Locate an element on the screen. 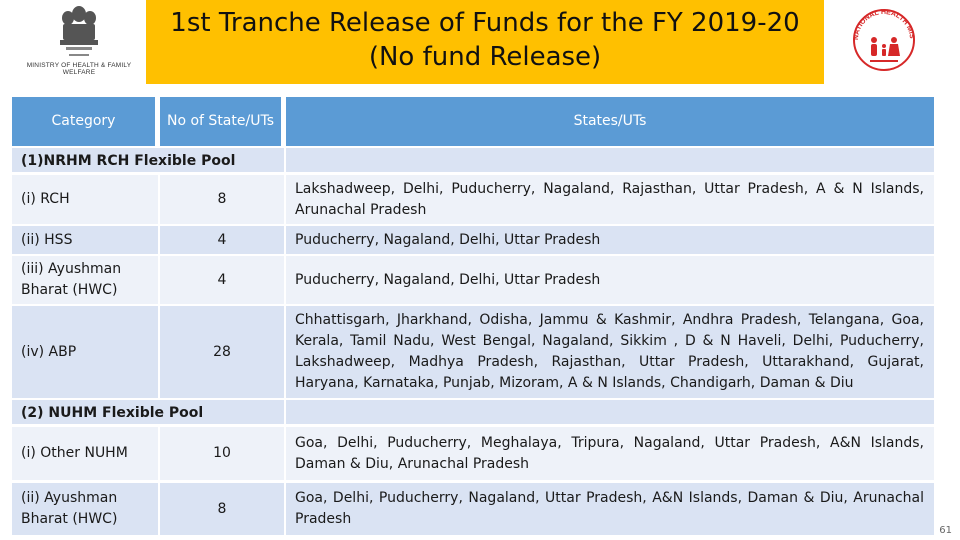 The width and height of the screenshot is (960, 540). ministry-logo: MINISTRY OF HEALTH & FAMILY WELFARE is located at coordinates (79, 42).